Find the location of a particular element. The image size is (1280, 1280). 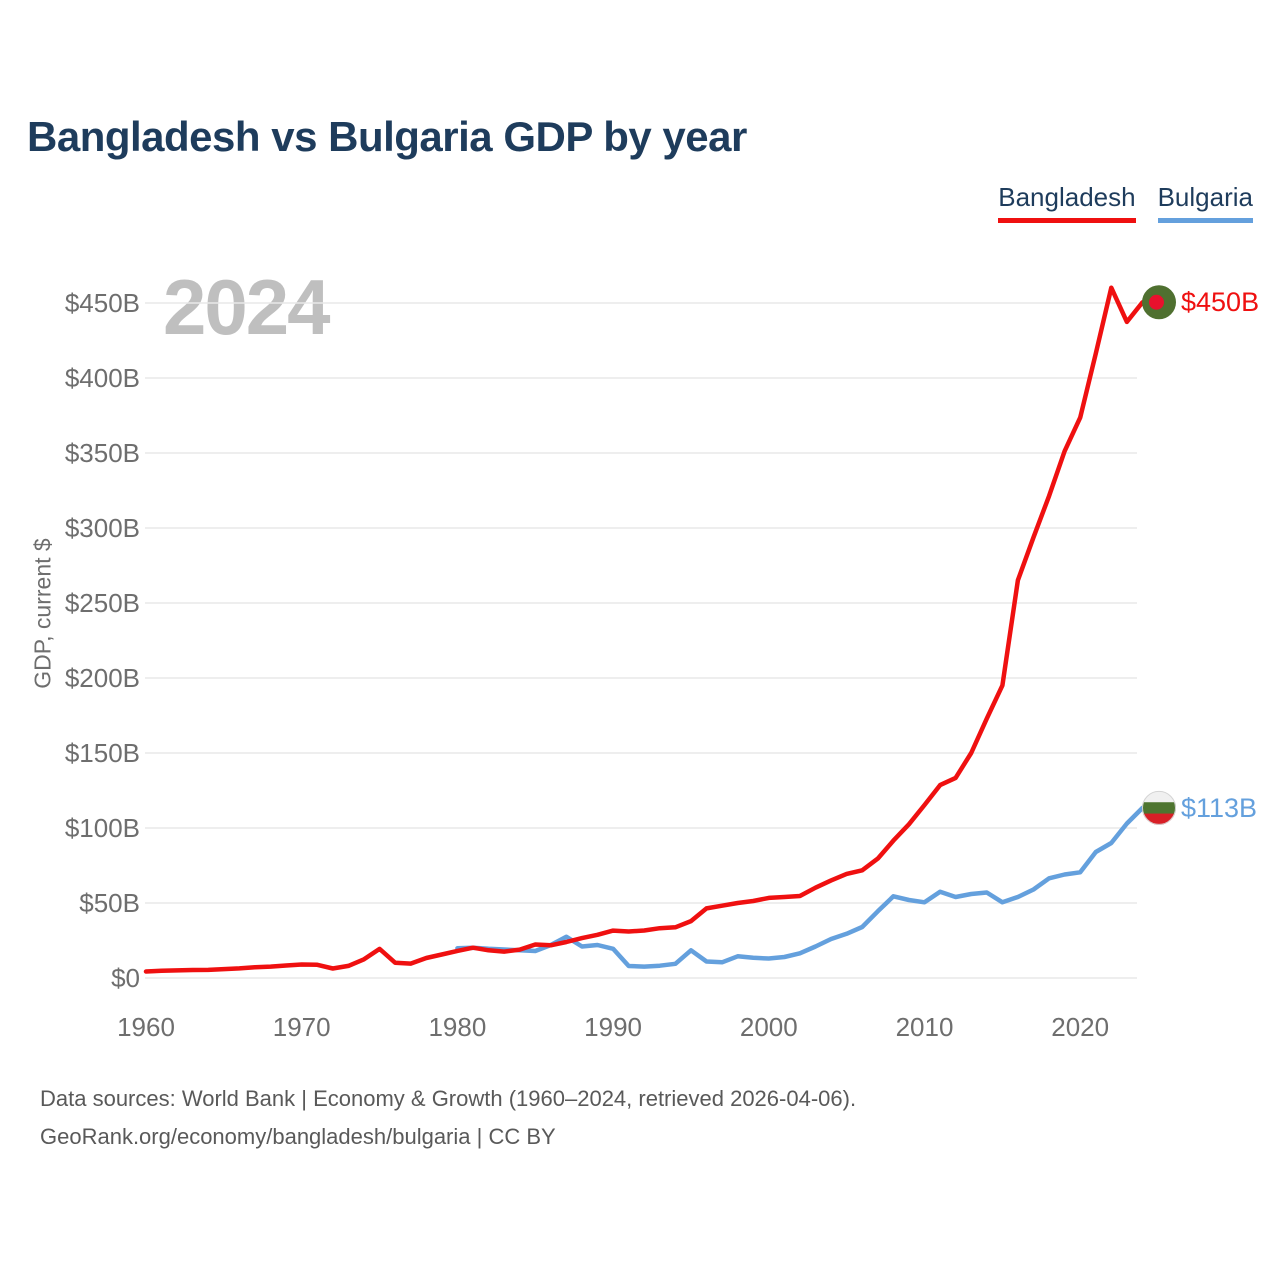

y-tick-label: $250B is located at coordinates (102, 603).